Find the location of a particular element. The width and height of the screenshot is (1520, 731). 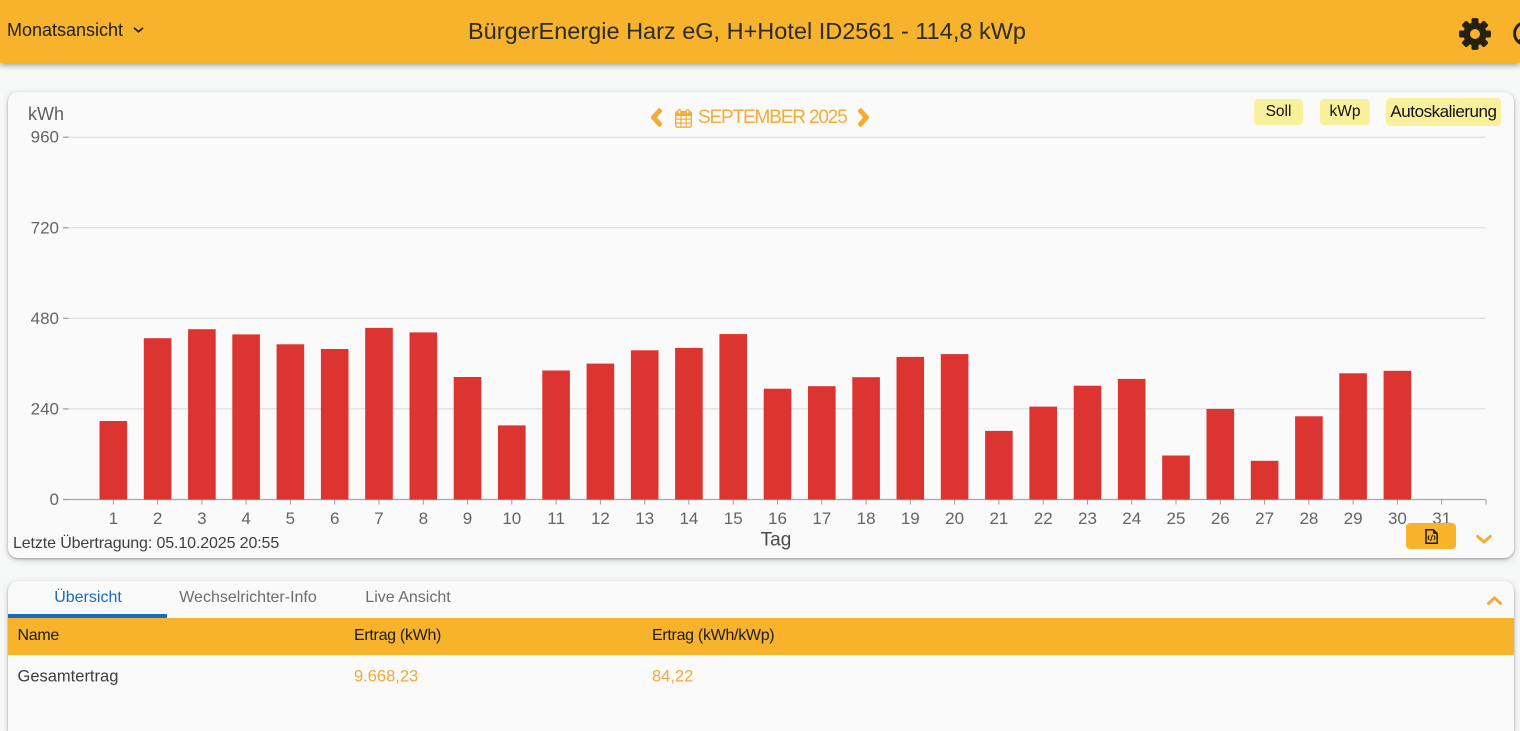

svg-text: 26 is located at coordinates (1220, 518).